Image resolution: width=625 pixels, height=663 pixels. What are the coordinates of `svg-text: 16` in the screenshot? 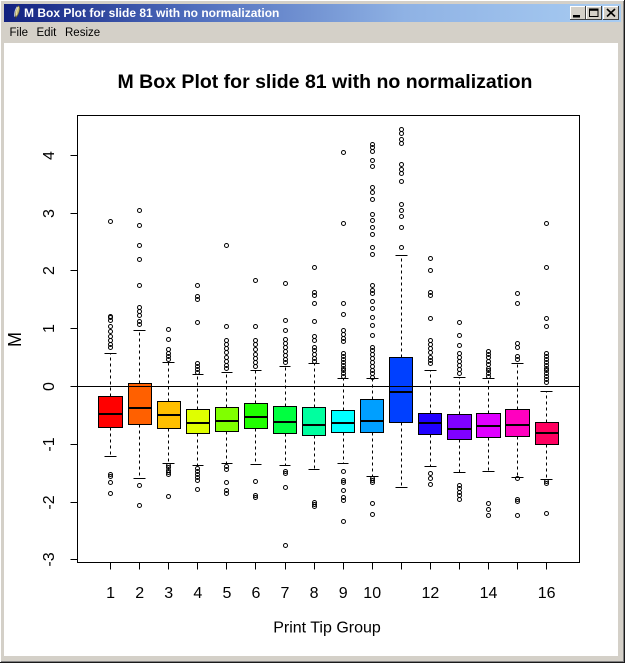 It's located at (547, 593).